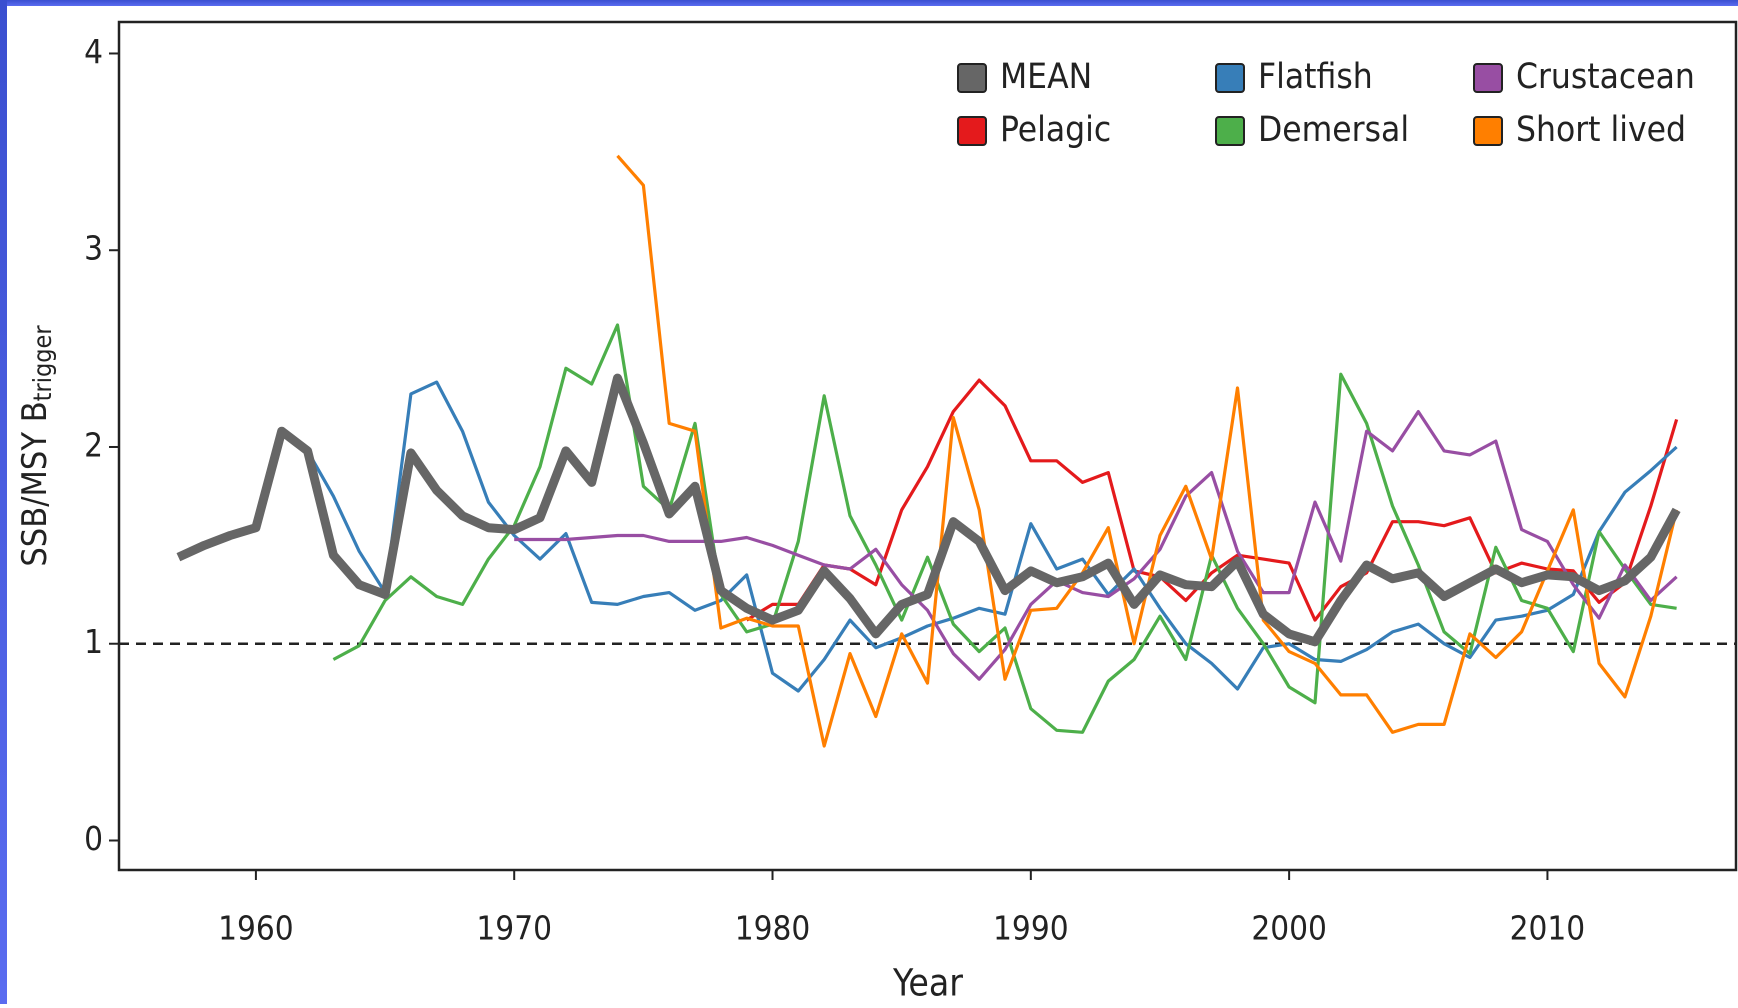 Image resolution: width=1738 pixels, height=1008 pixels. What do you see at coordinates (869, 3) in the screenshot?
I see `frame-top` at bounding box center [869, 3].